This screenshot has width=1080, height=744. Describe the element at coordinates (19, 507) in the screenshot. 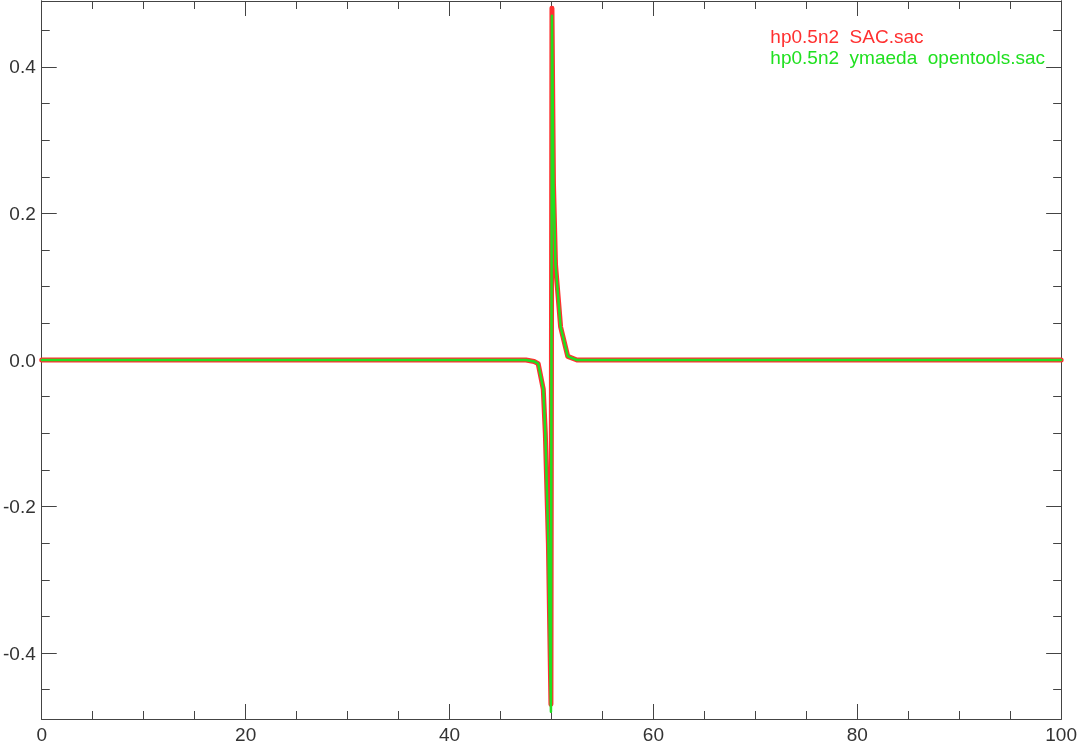

I see `y-tick-label: -0.2` at that location.